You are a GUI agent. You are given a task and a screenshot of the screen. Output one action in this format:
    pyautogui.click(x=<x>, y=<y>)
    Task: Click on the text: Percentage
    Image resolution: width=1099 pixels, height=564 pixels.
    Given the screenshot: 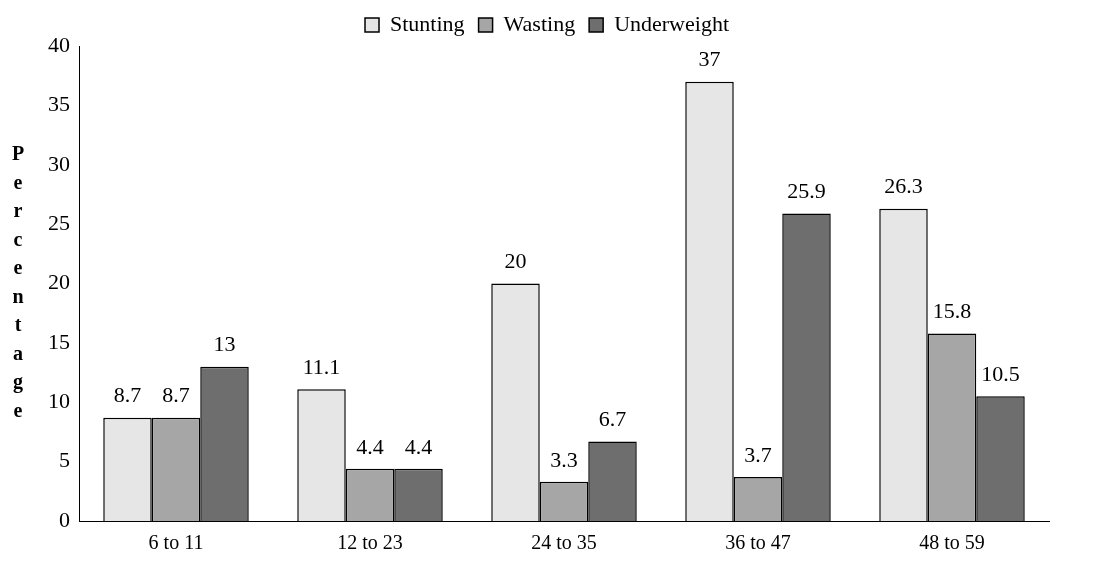 What is the action you would take?
    pyautogui.click(x=18, y=281)
    